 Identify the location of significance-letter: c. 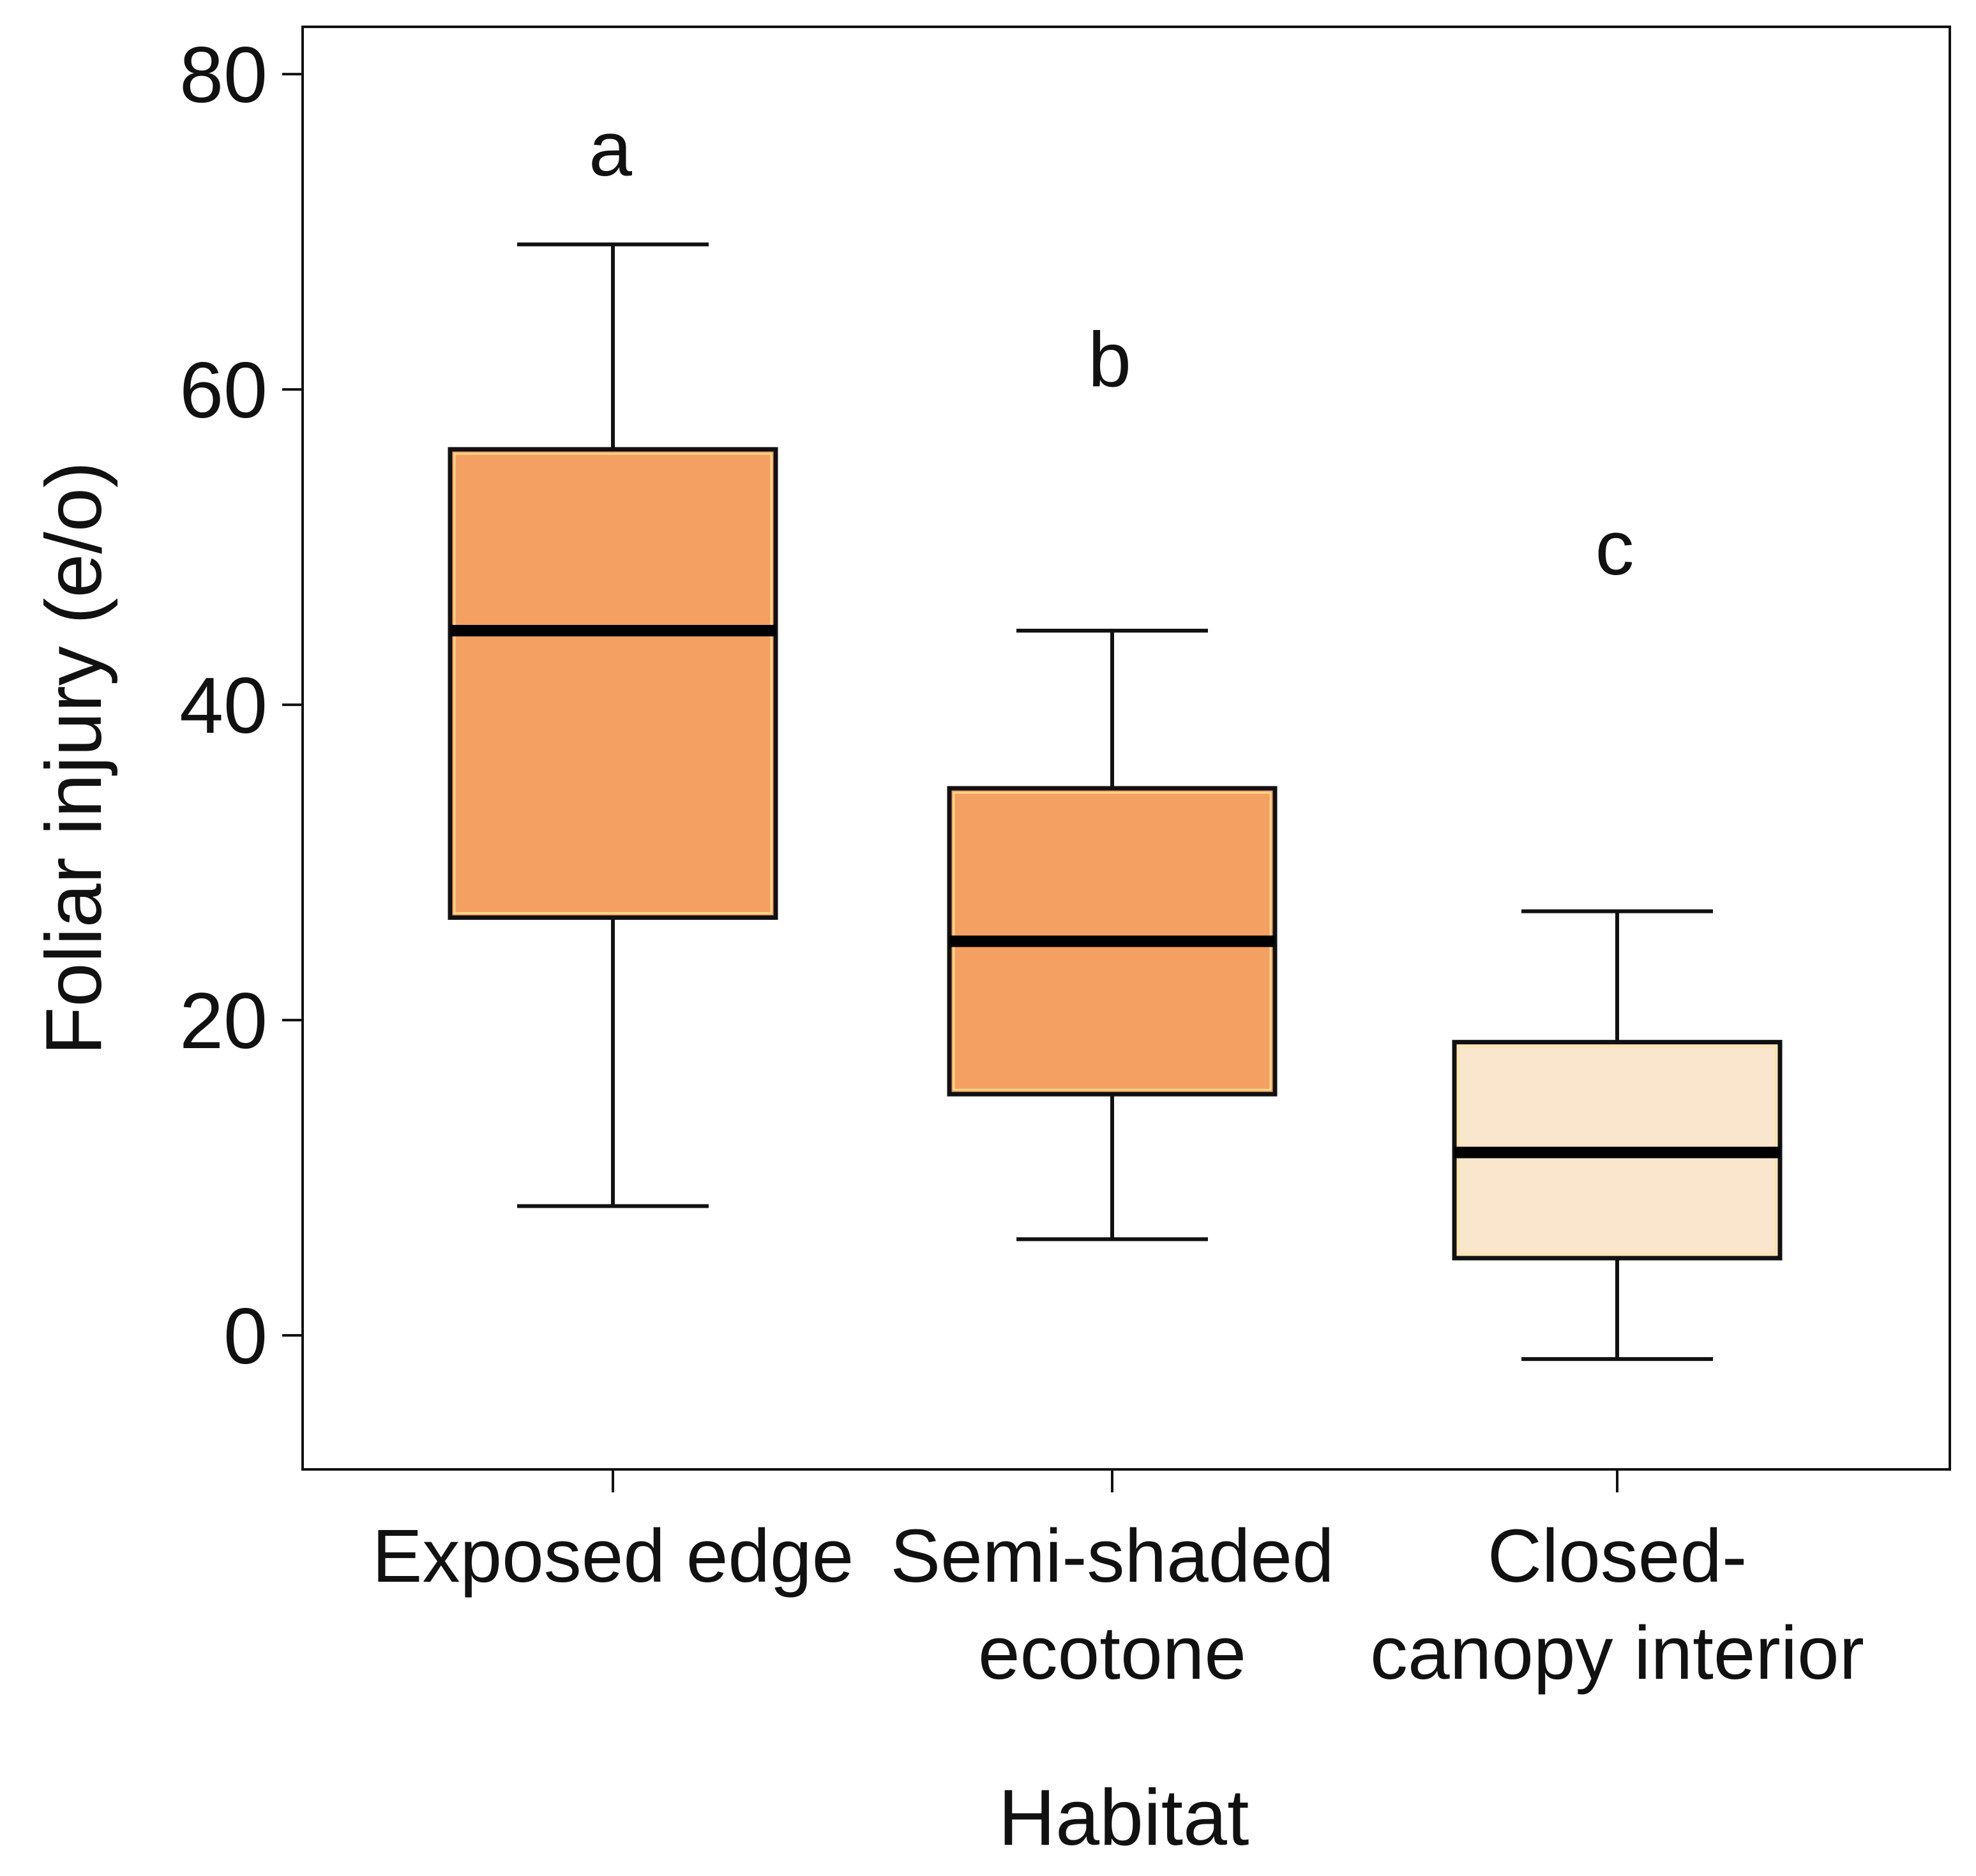
(1614, 548).